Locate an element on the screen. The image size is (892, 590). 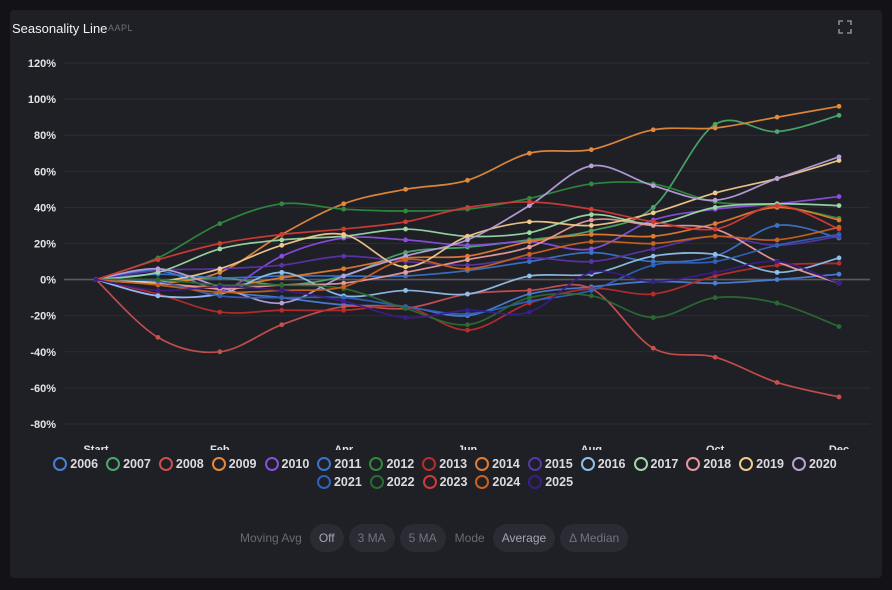
legend-item-2019: 2019 is located at coordinates (761, 464).